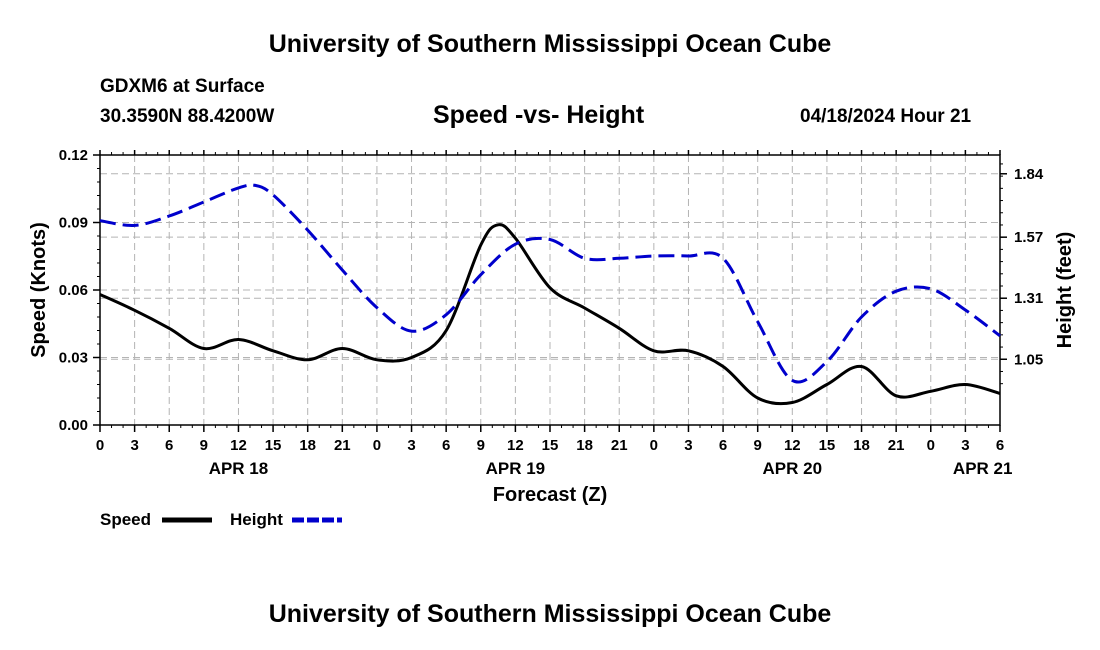 The width and height of the screenshot is (1100, 650). Describe the element at coordinates (182, 86) in the screenshot. I see `station-label: GDXM6 at Surface` at that location.